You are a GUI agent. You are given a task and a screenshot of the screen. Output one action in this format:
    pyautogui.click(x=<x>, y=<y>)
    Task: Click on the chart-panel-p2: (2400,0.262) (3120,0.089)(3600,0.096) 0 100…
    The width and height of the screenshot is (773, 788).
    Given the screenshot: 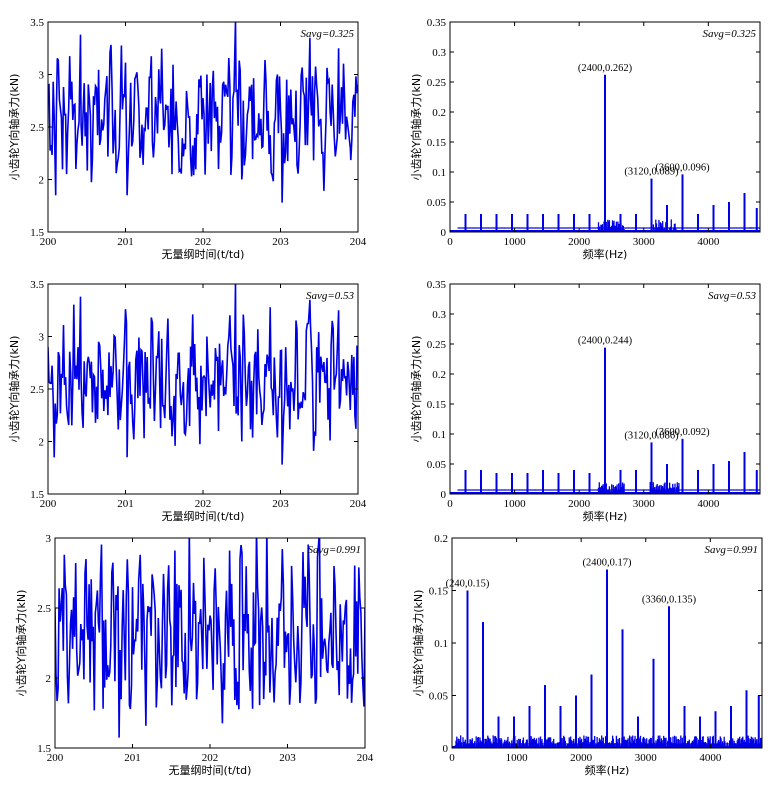 What is the action you would take?
    pyautogui.click(x=585, y=139)
    